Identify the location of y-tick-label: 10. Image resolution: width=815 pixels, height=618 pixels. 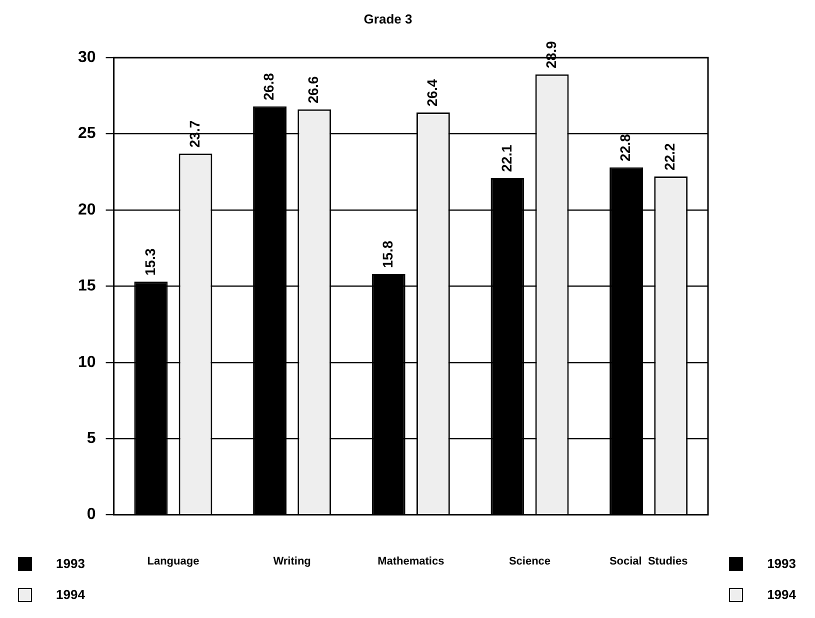
(87, 362).